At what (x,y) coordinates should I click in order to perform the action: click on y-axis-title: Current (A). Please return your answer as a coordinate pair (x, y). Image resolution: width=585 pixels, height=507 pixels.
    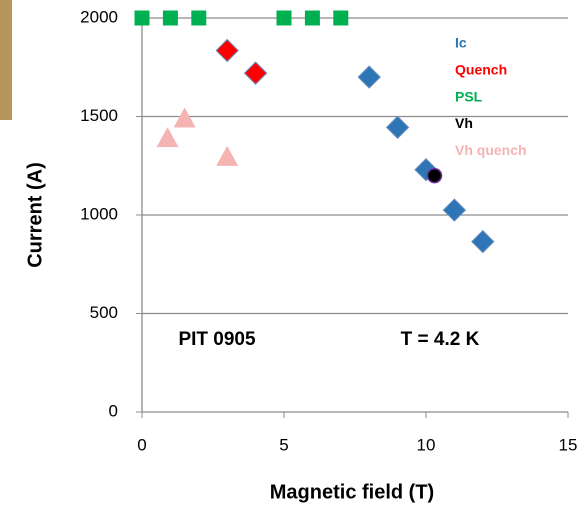
    Looking at the image, I should click on (35, 215).